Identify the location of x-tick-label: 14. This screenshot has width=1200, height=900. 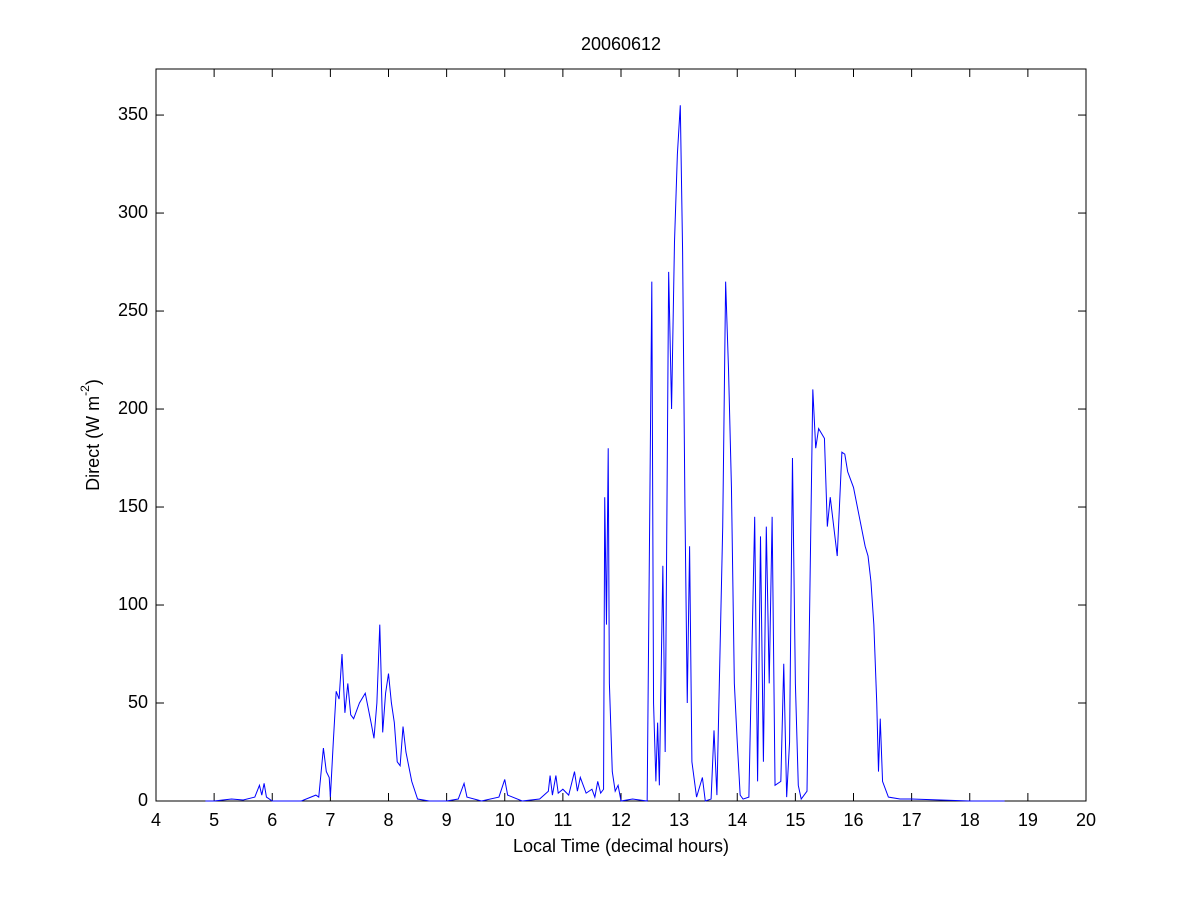
(737, 820).